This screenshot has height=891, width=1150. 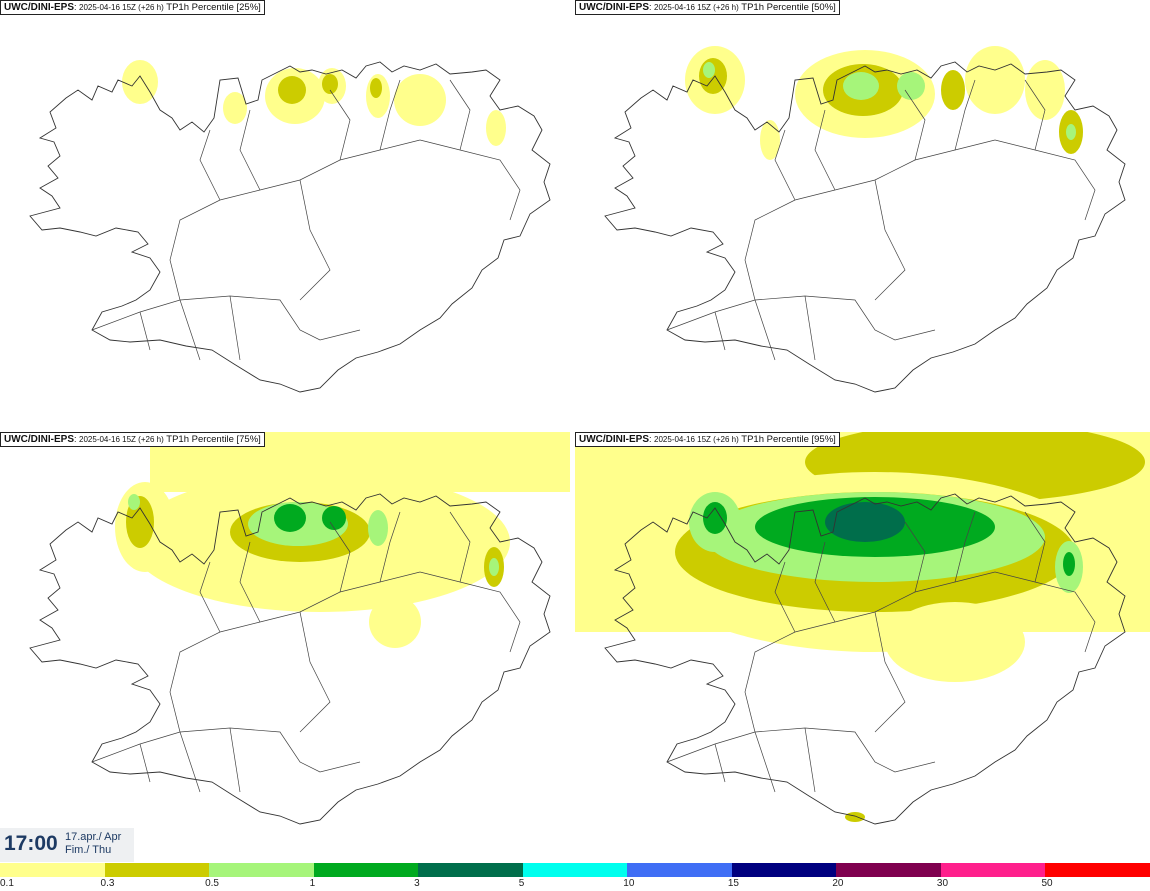 What do you see at coordinates (93, 837) in the screenshot?
I see `valid-date-line: 17.apr./ Apr` at bounding box center [93, 837].